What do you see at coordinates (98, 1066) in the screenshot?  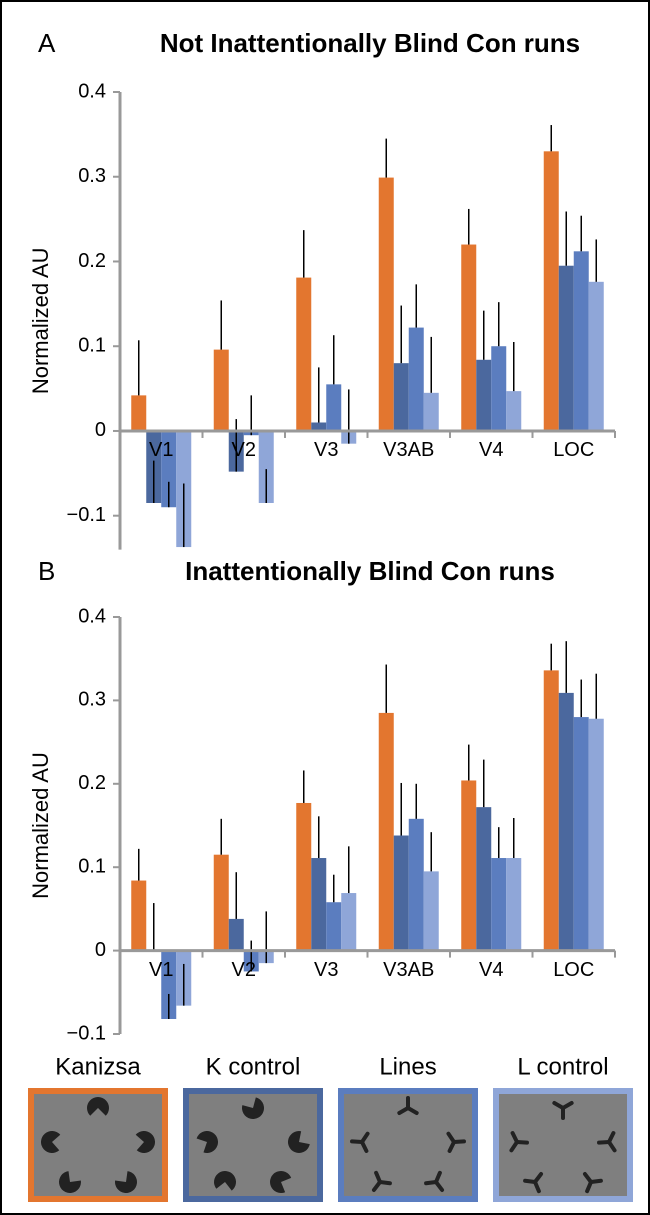 I see `legend-label: Kanizsa` at bounding box center [98, 1066].